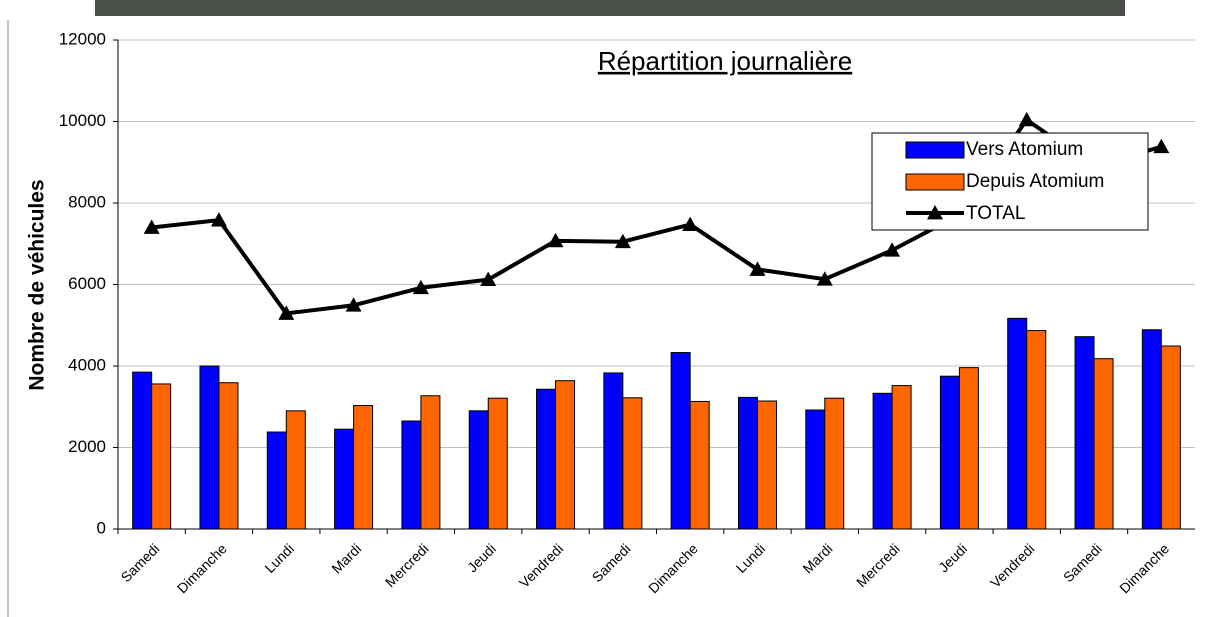  I want to click on y-tick-label: 10000, so click(82, 120).